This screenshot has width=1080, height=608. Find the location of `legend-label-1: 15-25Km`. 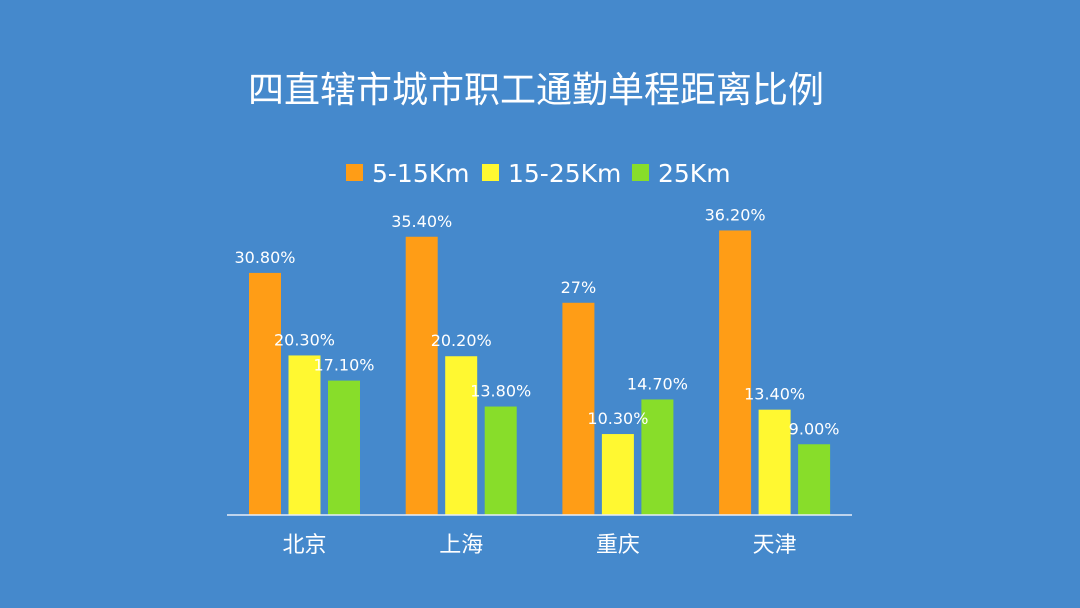

legend-label-1: 15-25Km is located at coordinates (564, 173).